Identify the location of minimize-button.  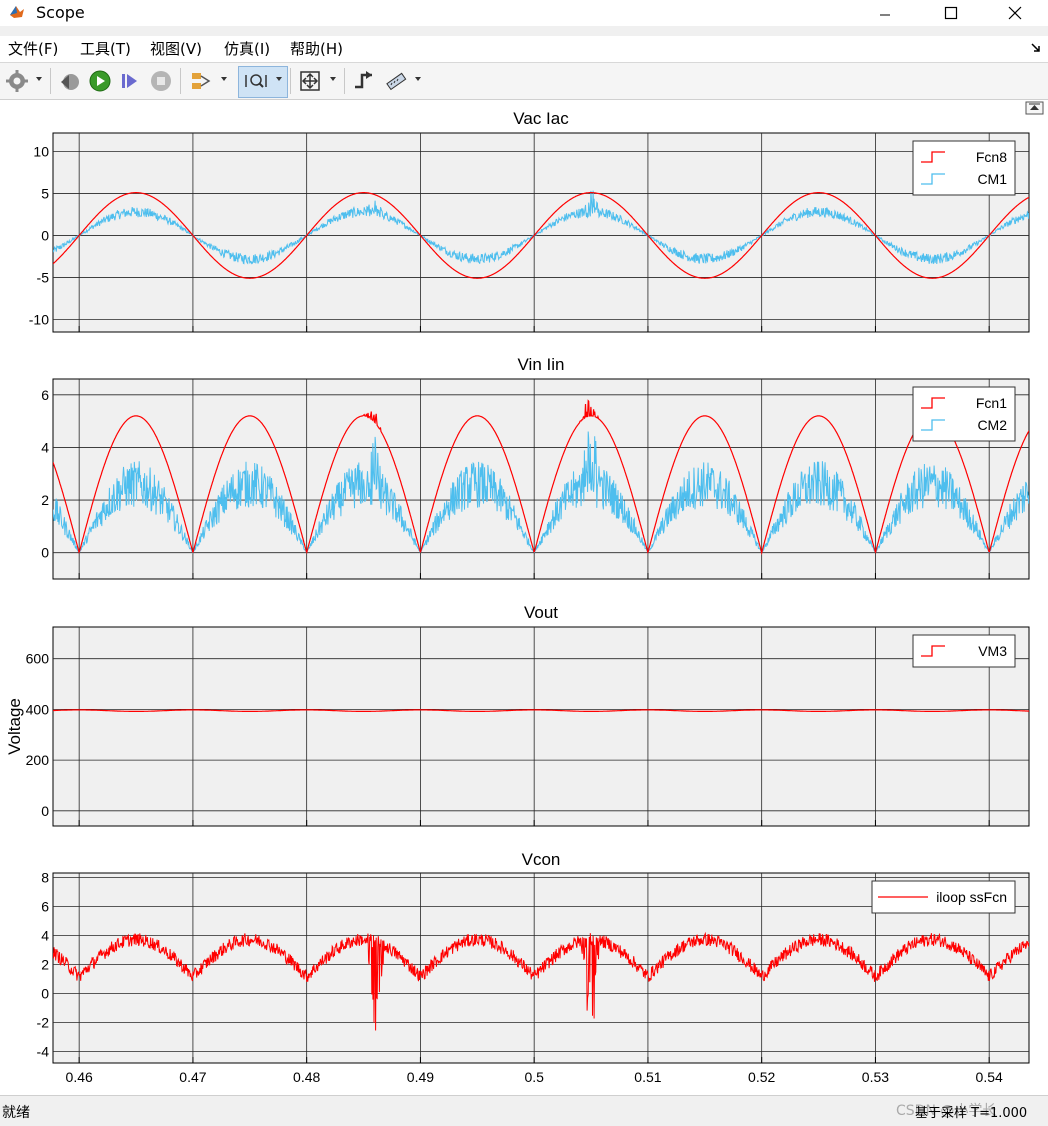
(885, 13).